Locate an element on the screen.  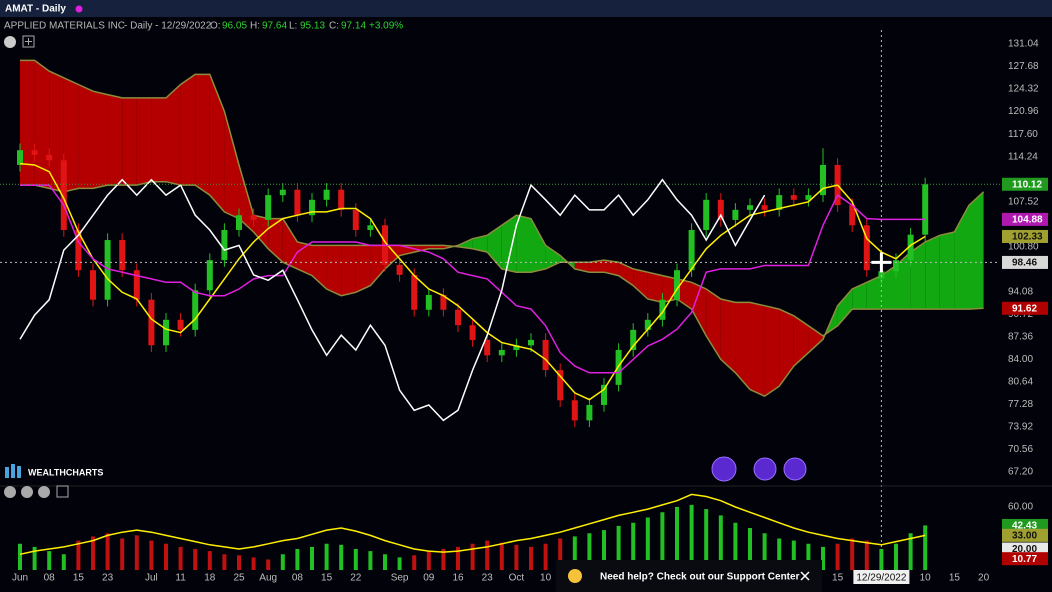
price-tag is located at coordinates (1025, 219).